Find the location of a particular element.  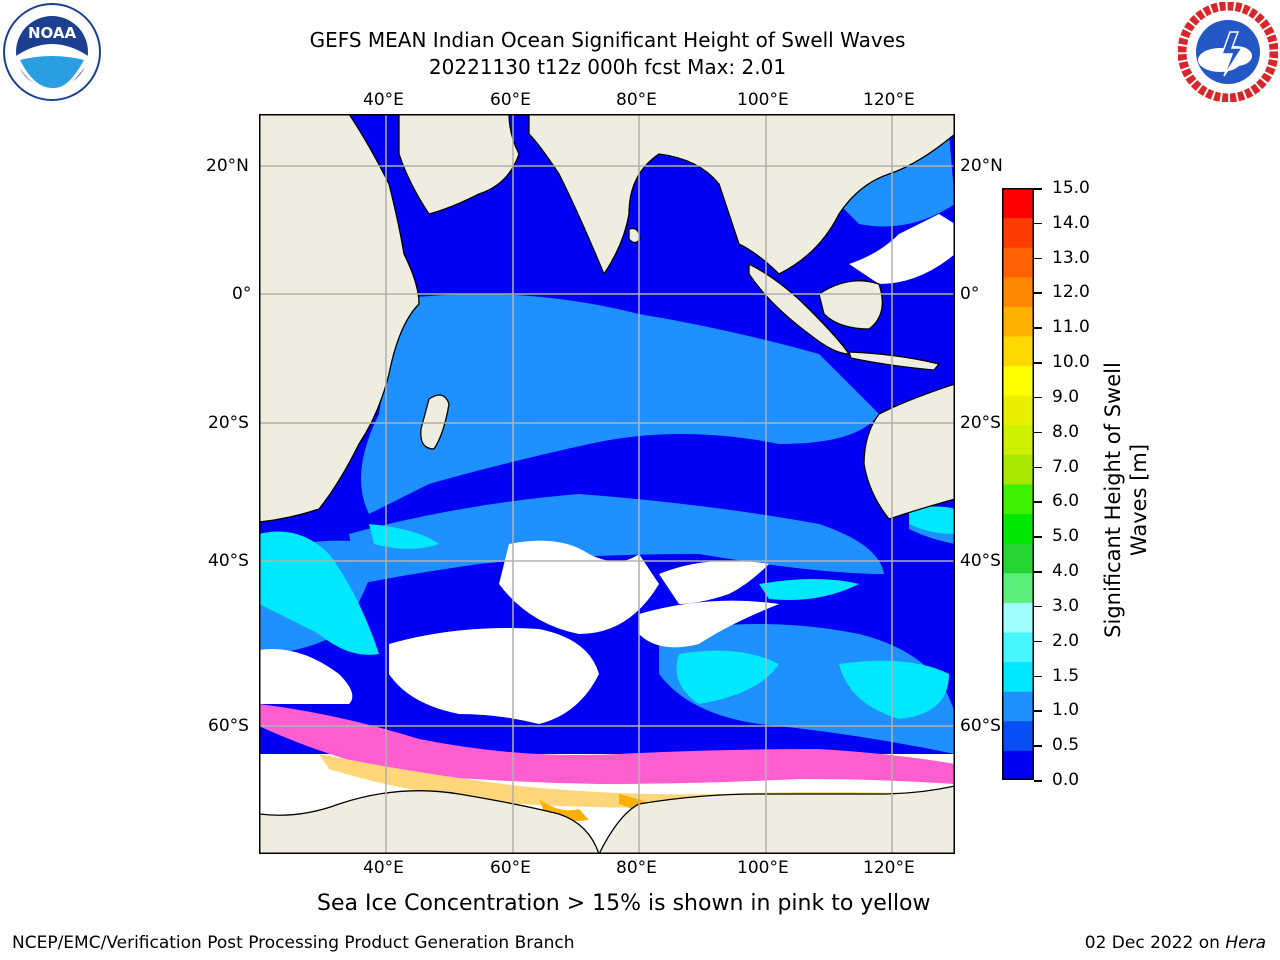

colorbar-tick-label: 0.0 is located at coordinates (1066, 780).